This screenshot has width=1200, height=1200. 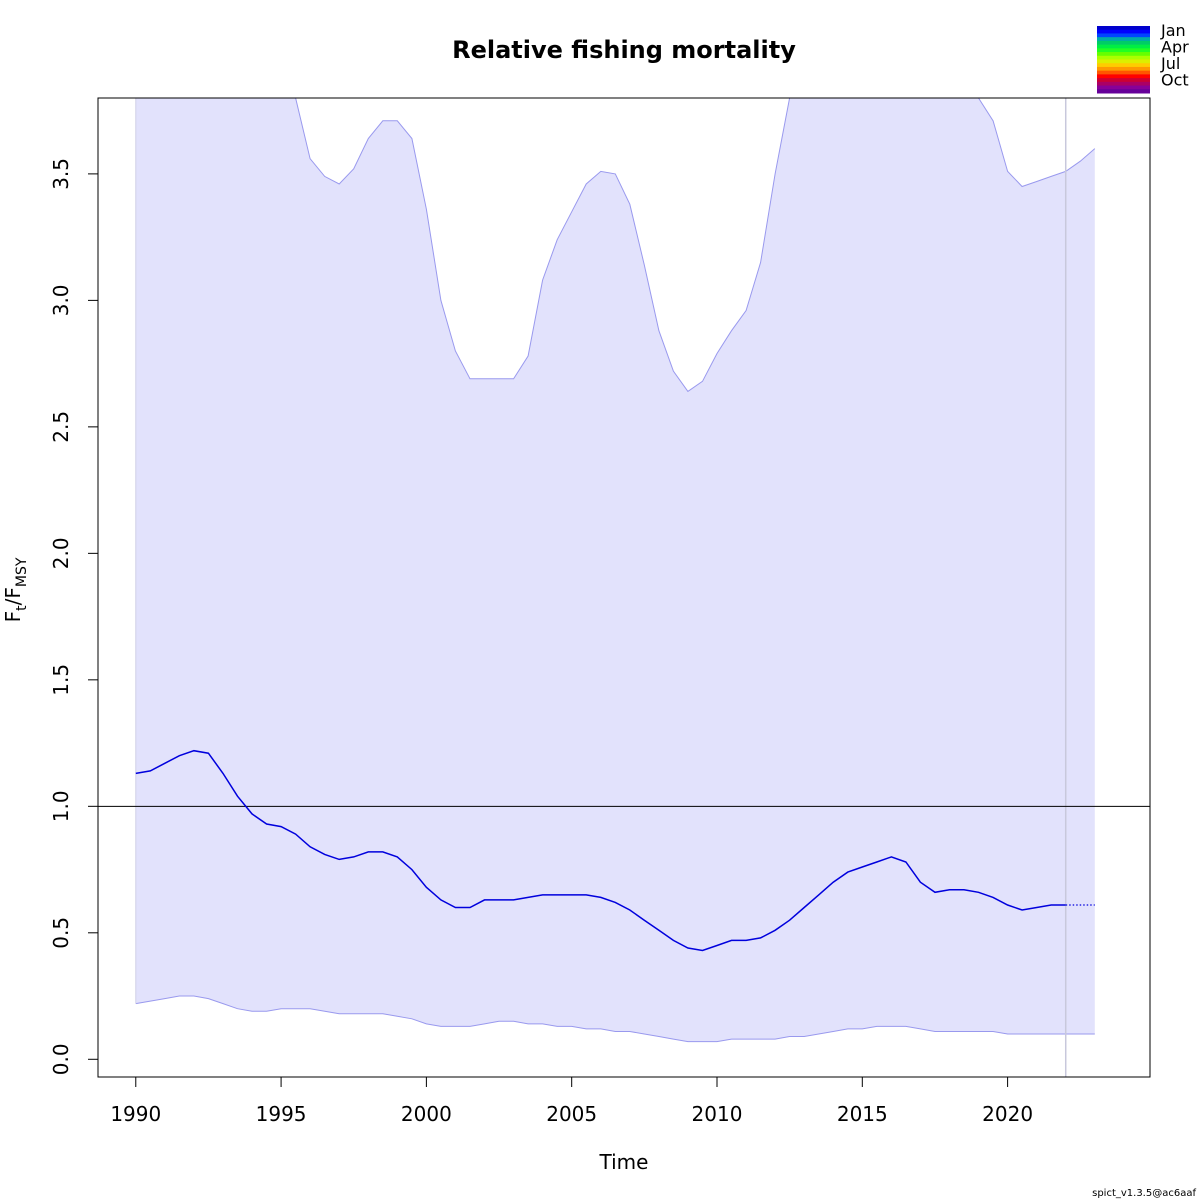 What do you see at coordinates (61, 553) in the screenshot?
I see `y-tick-label: 2.0` at bounding box center [61, 553].